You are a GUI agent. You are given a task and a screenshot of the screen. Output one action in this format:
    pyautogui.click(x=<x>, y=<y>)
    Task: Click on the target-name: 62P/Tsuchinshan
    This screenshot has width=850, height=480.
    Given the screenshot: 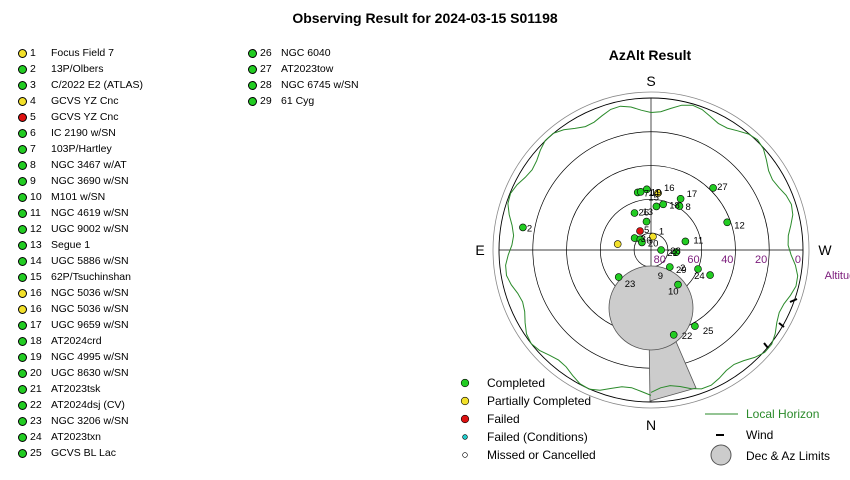 What is the action you would take?
    pyautogui.click(x=91, y=277)
    